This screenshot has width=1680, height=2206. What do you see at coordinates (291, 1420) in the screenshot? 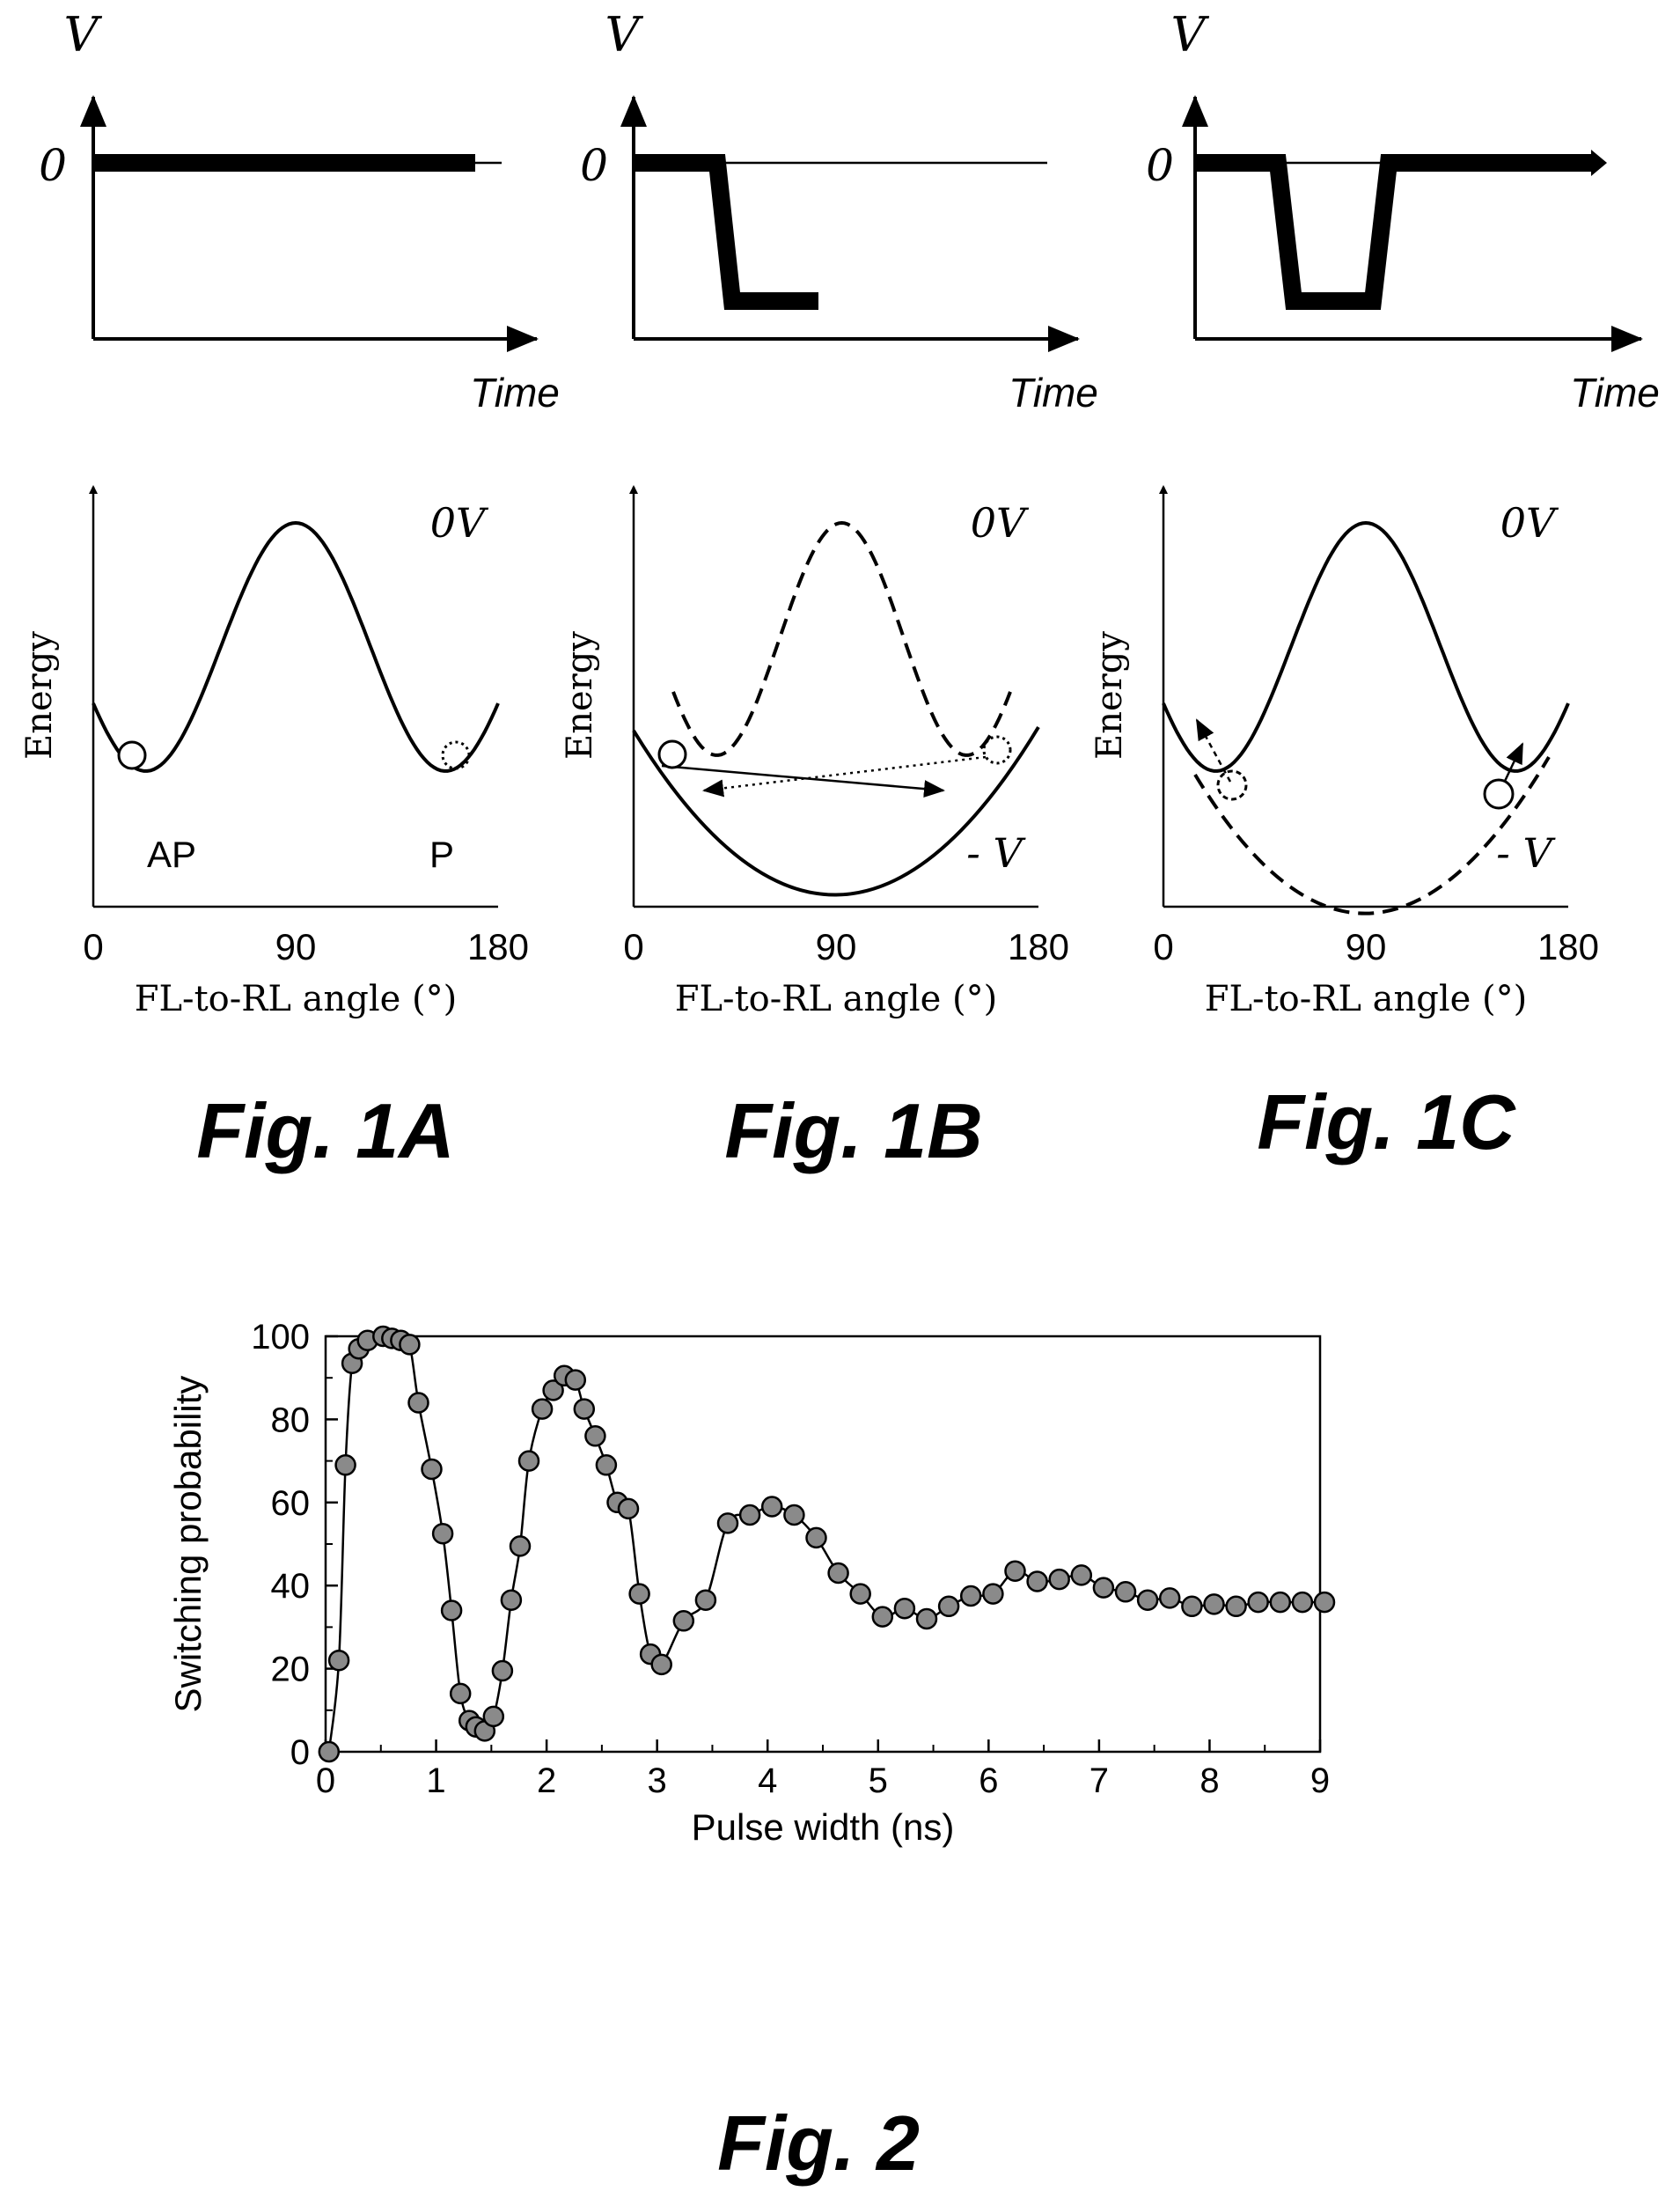
I see `y-tick-label: 80` at bounding box center [291, 1420].